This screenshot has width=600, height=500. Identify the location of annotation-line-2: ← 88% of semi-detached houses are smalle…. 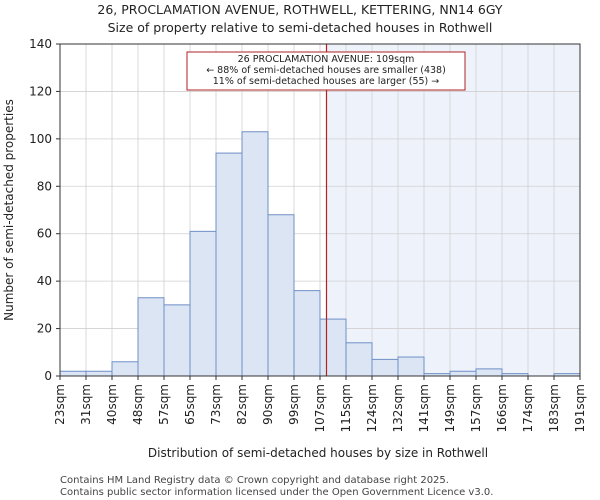
(326, 70).